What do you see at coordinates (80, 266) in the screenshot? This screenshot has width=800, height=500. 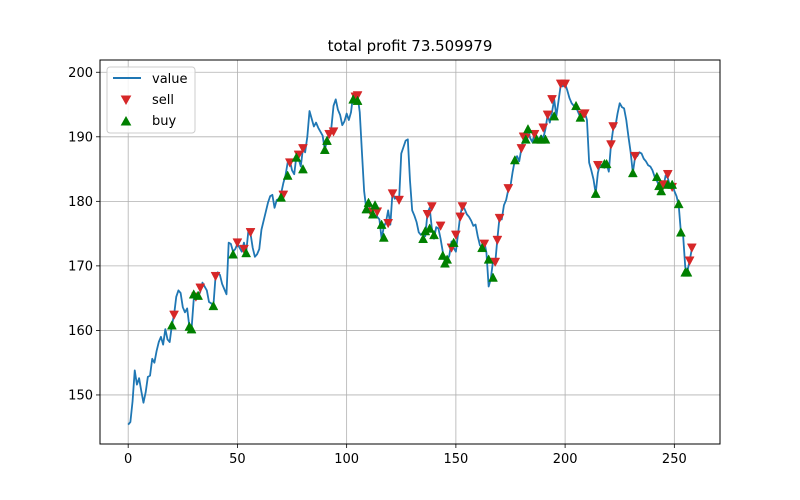 I see `y-tick-label: 170` at bounding box center [80, 266].